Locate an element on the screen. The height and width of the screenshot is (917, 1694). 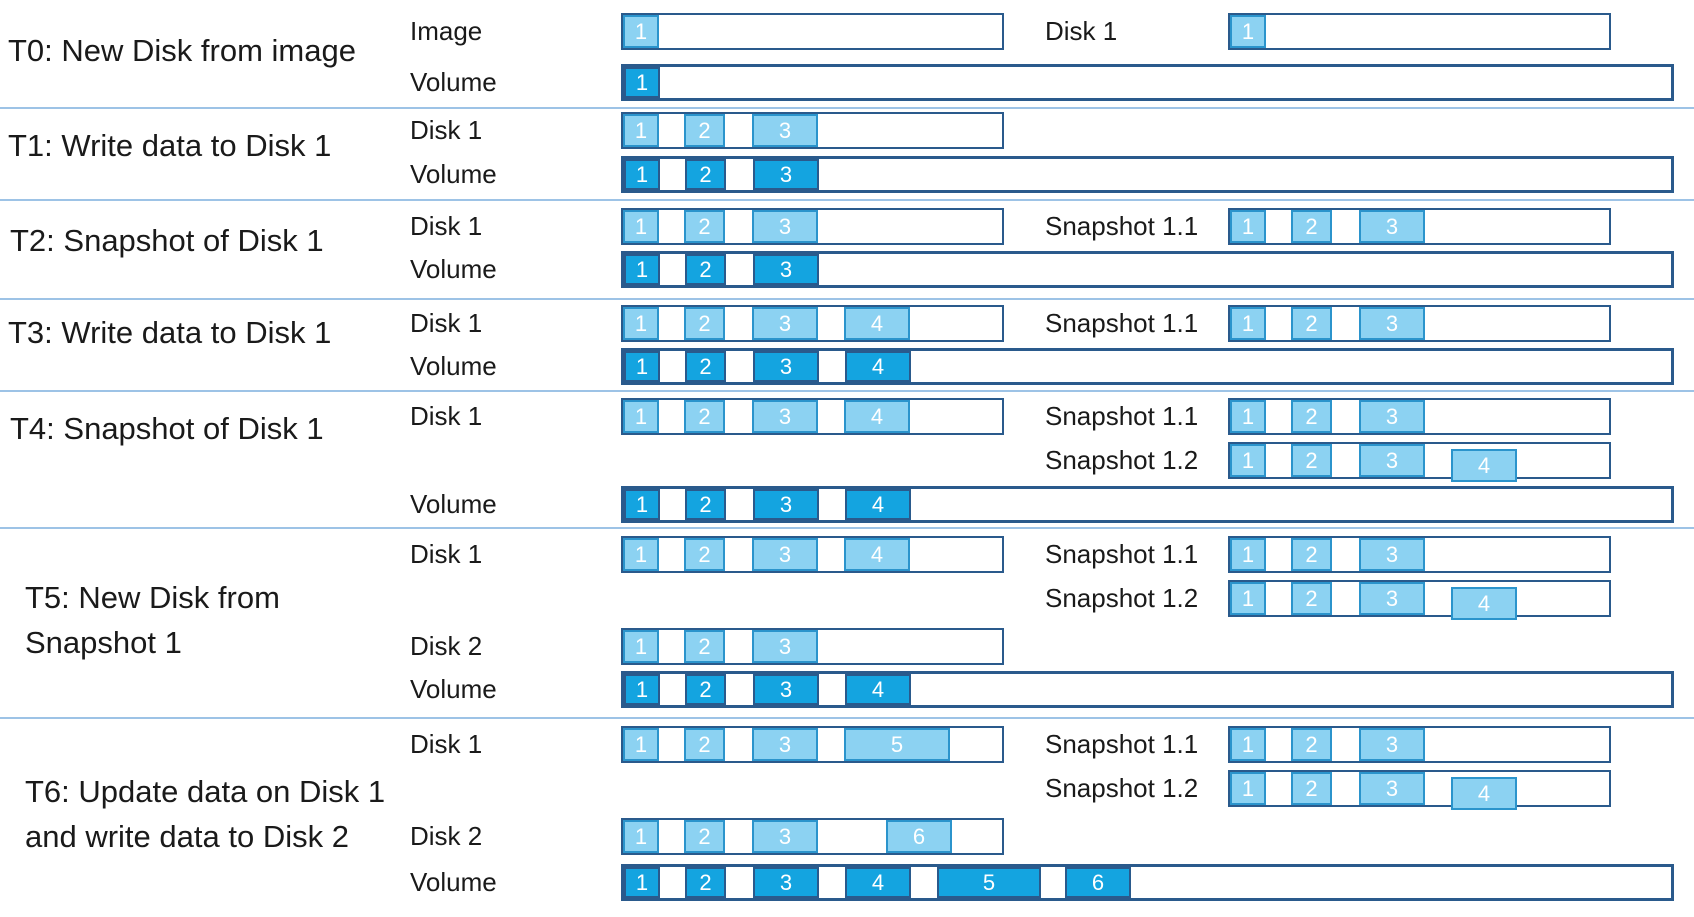
image-label: Image is located at coordinates (446, 31).